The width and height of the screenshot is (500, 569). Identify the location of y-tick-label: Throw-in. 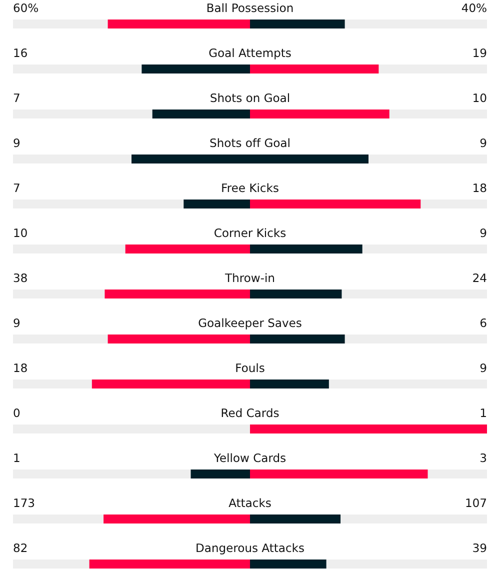
(249, 277).